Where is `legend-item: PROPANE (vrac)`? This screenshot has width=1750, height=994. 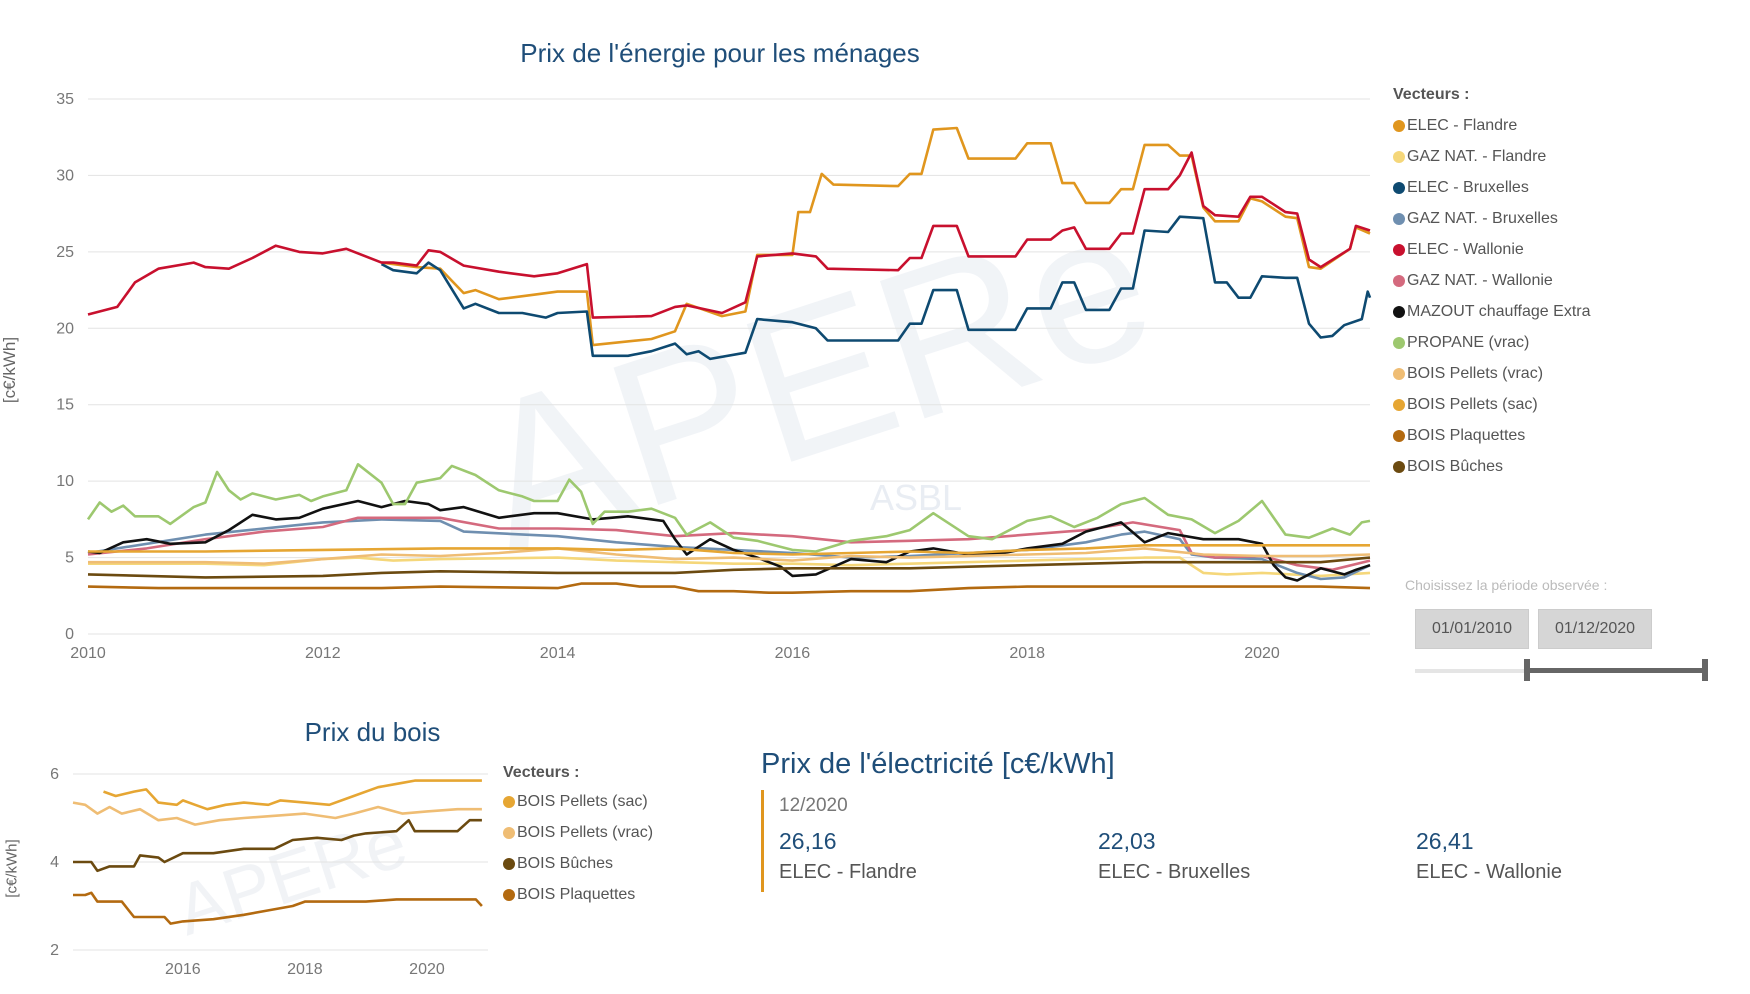
legend-item: PROPANE (vrac) is located at coordinates (1523, 342).